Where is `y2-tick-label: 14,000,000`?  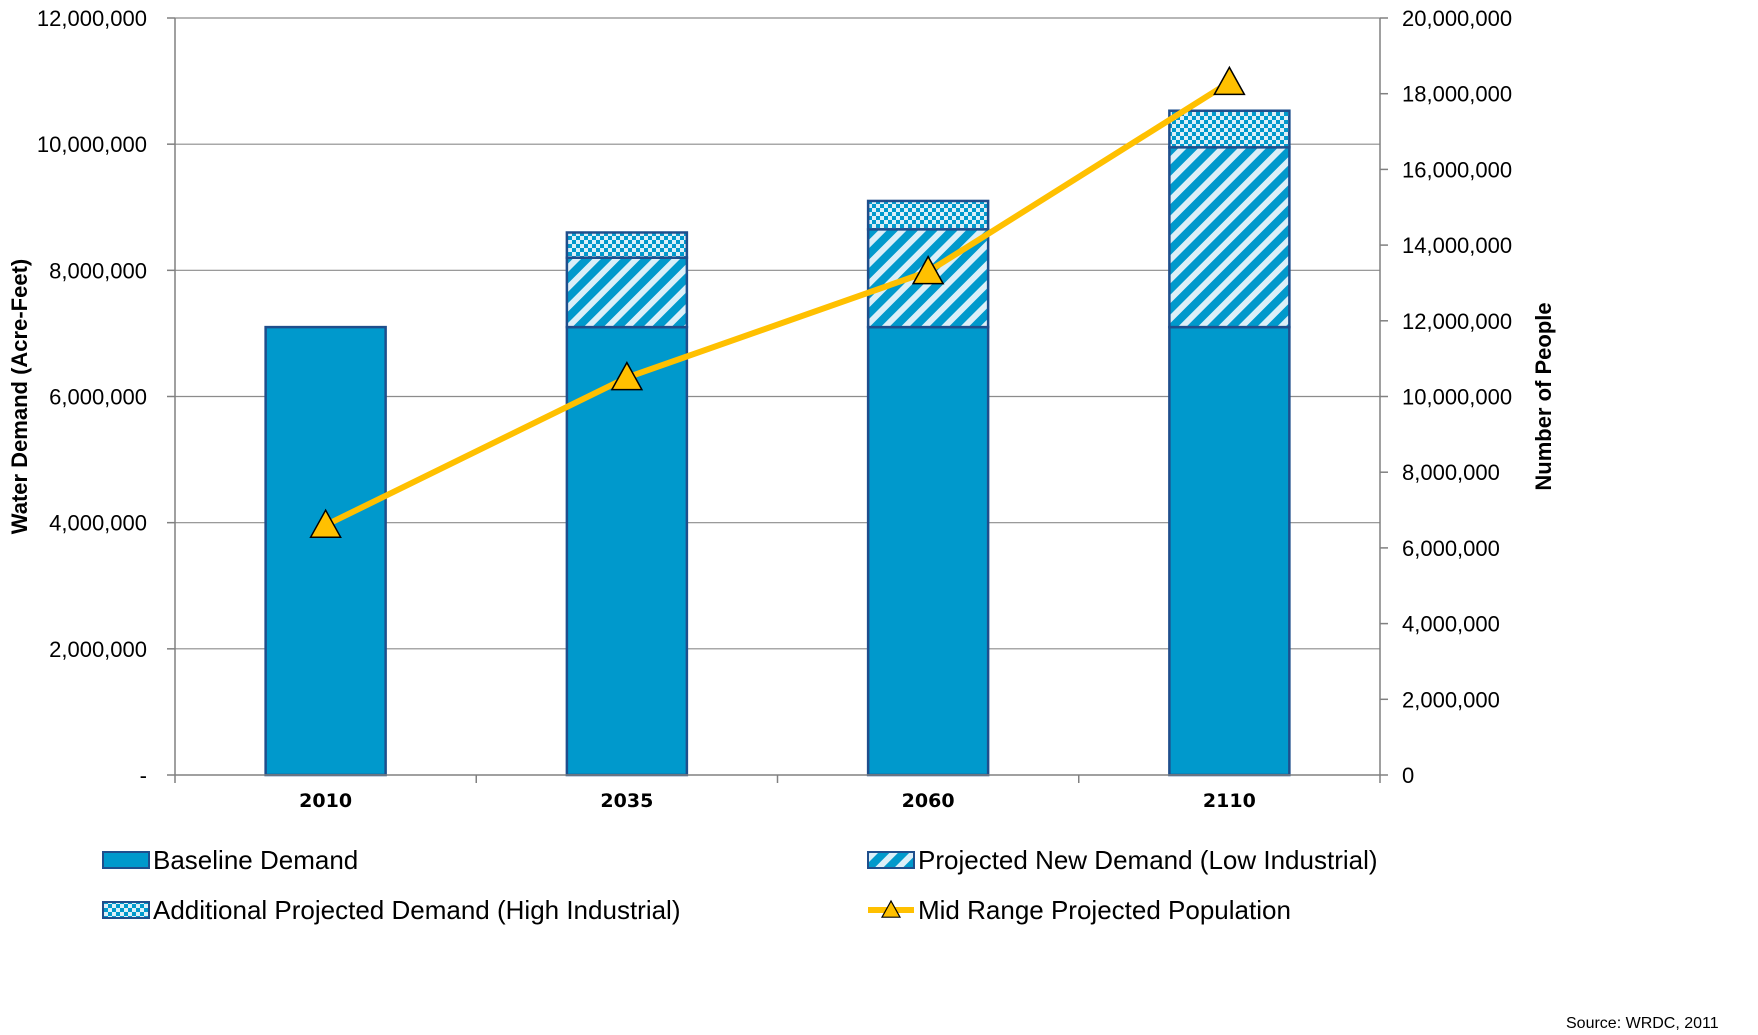 y2-tick-label: 14,000,000 is located at coordinates (1457, 245).